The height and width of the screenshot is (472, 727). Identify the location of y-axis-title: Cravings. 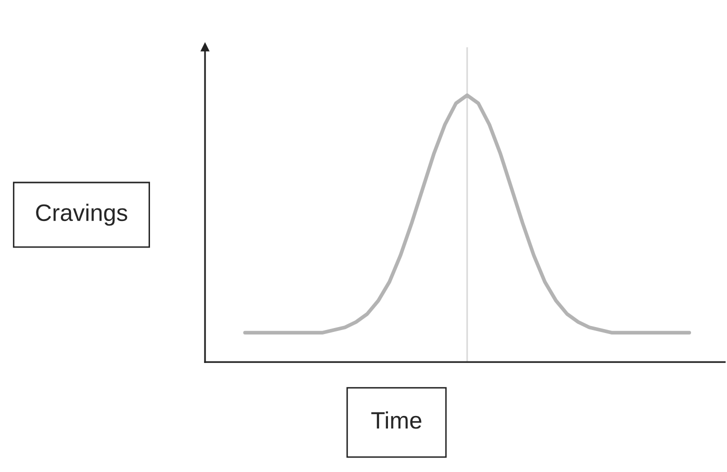
(82, 215).